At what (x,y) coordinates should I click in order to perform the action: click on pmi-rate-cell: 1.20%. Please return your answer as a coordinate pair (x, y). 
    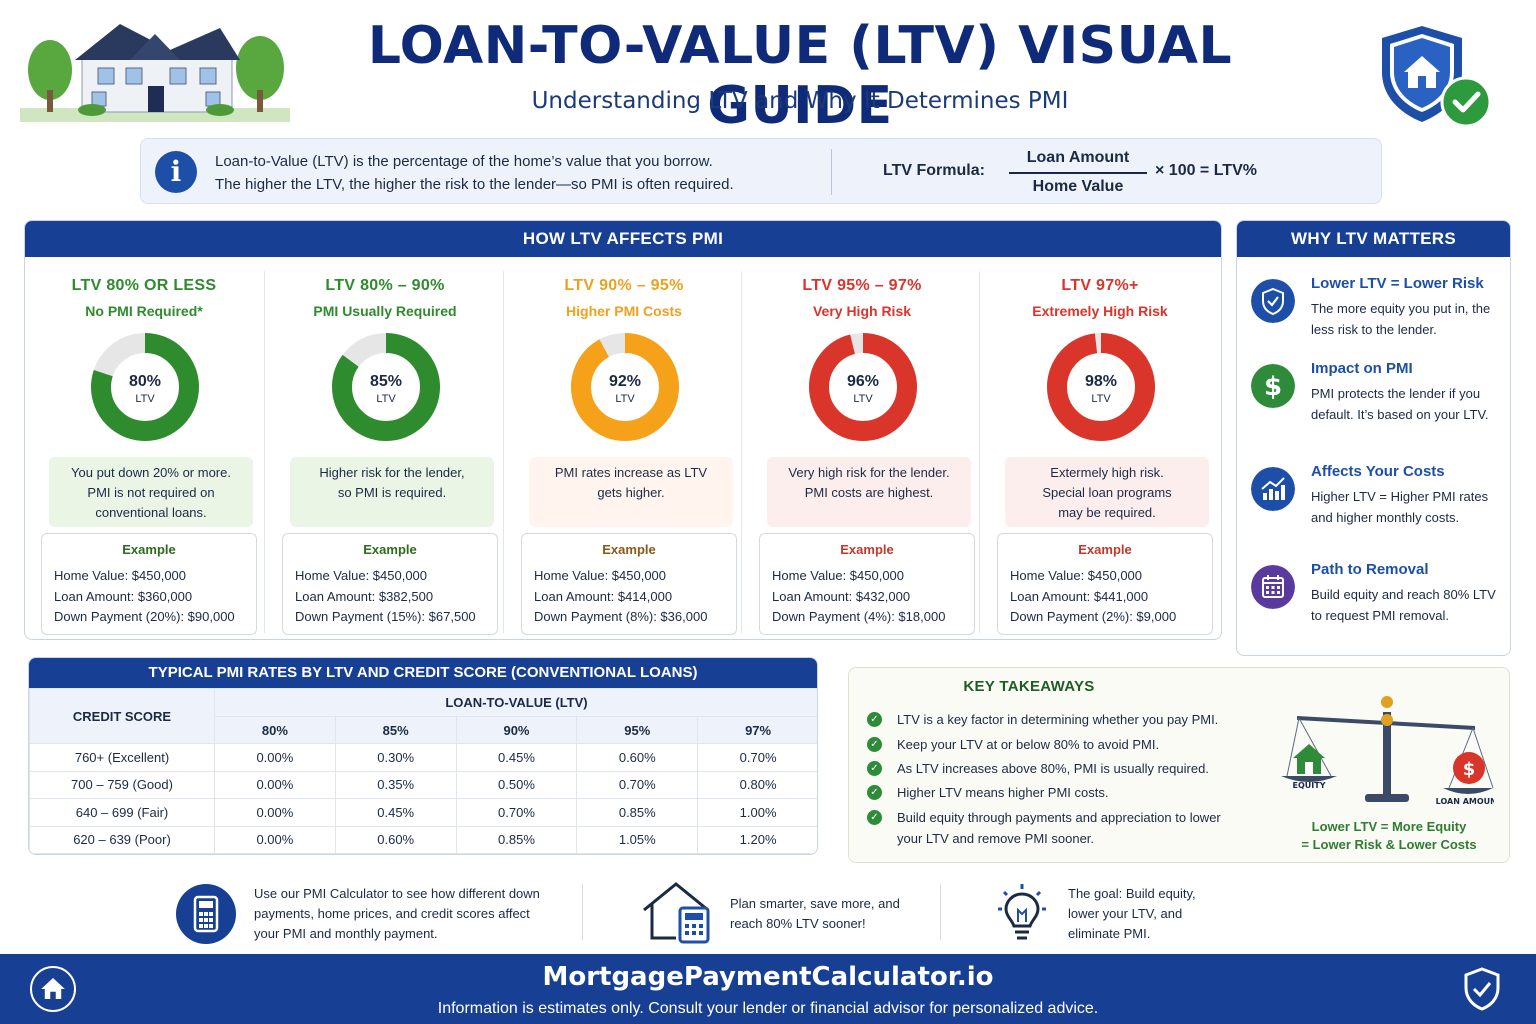
    Looking at the image, I should click on (757, 839).